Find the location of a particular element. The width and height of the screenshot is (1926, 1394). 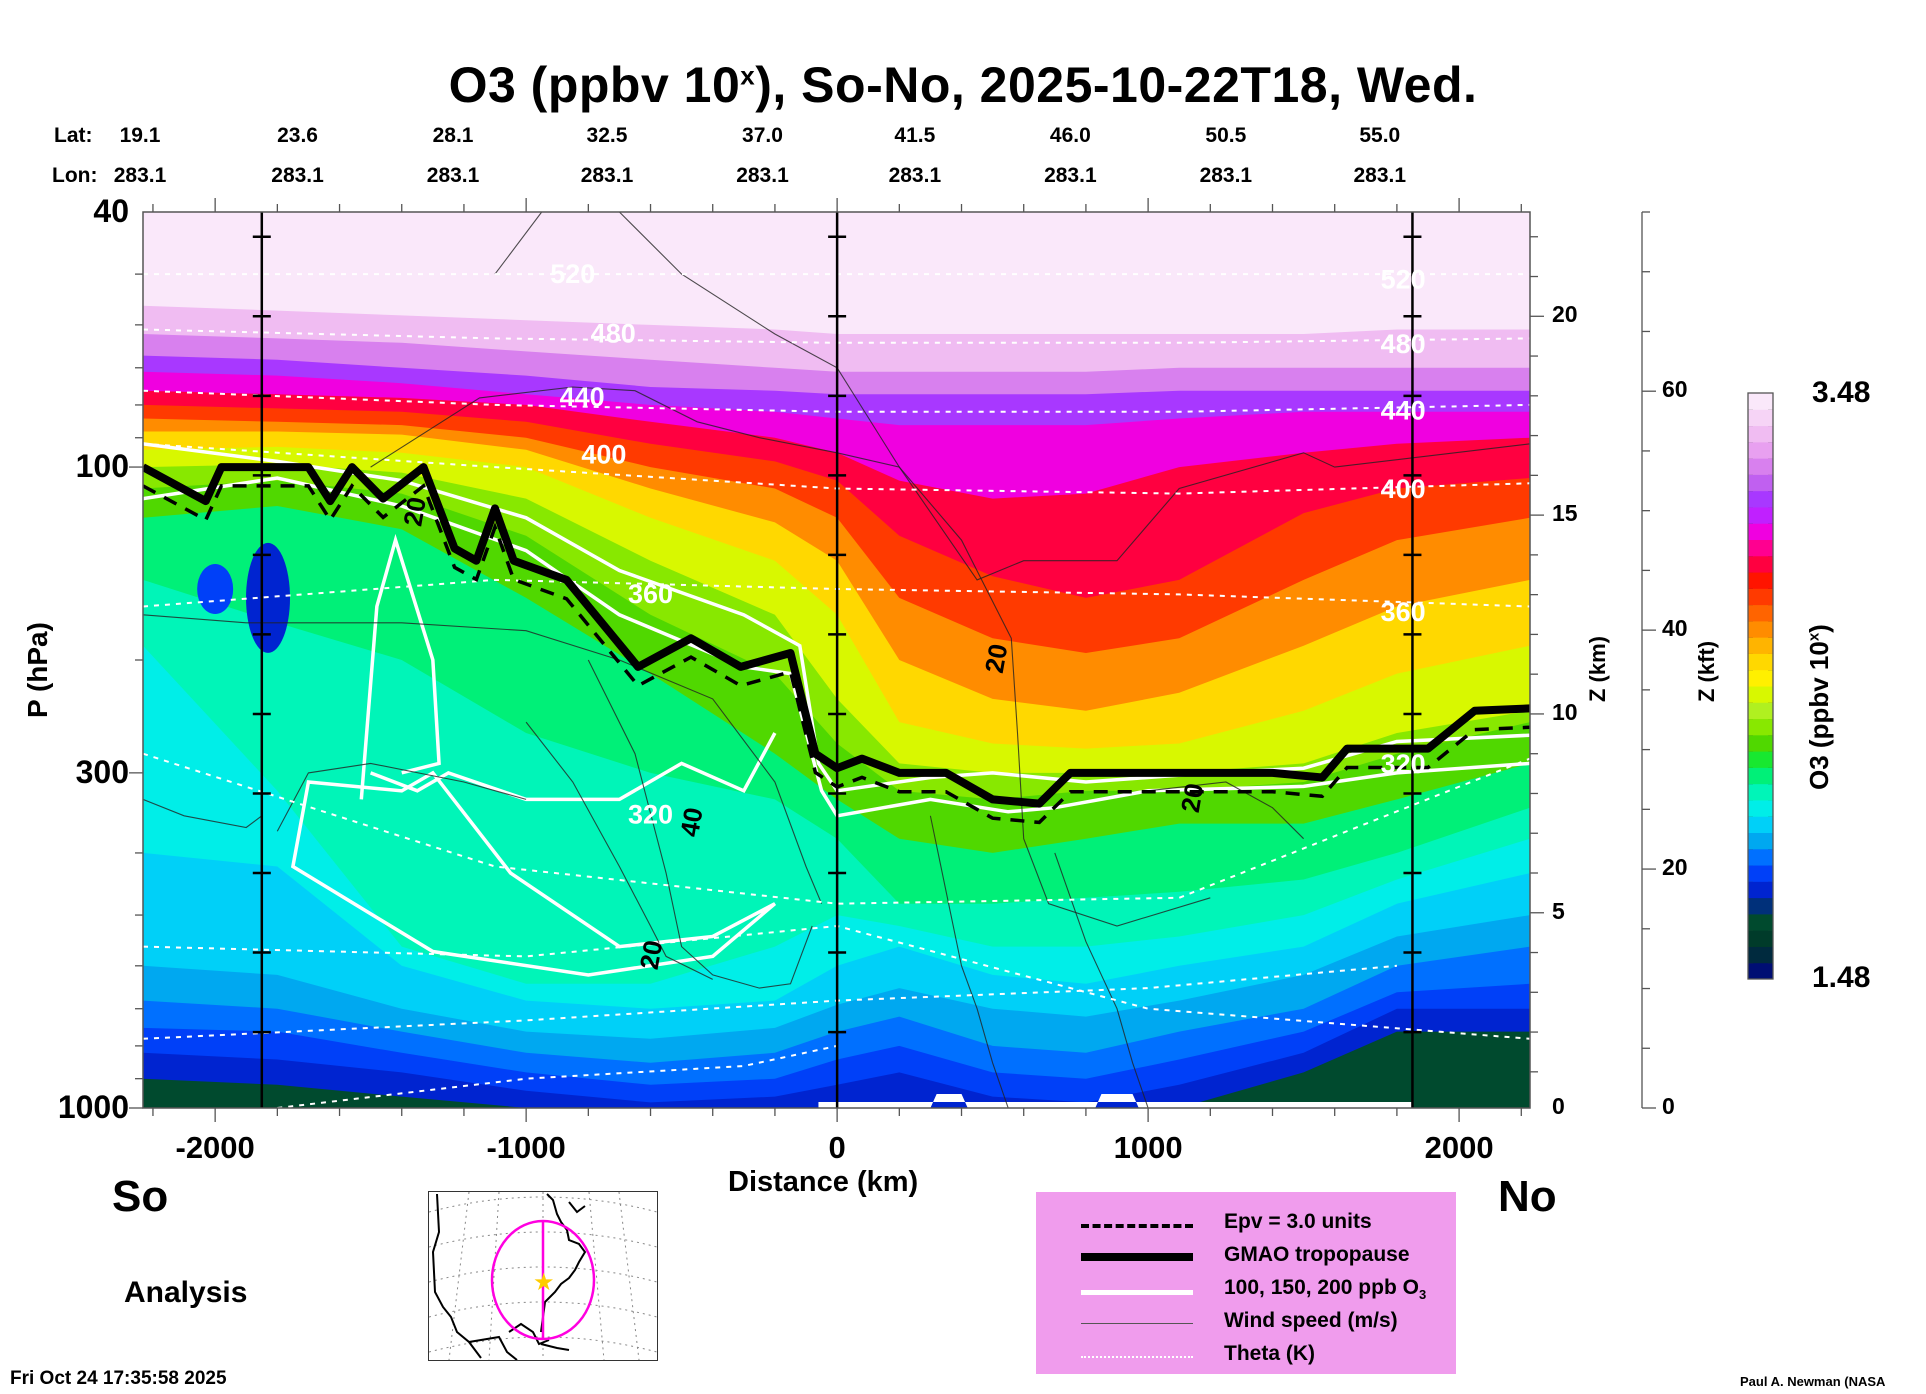

pressure-axis is located at coordinates (136, 691).